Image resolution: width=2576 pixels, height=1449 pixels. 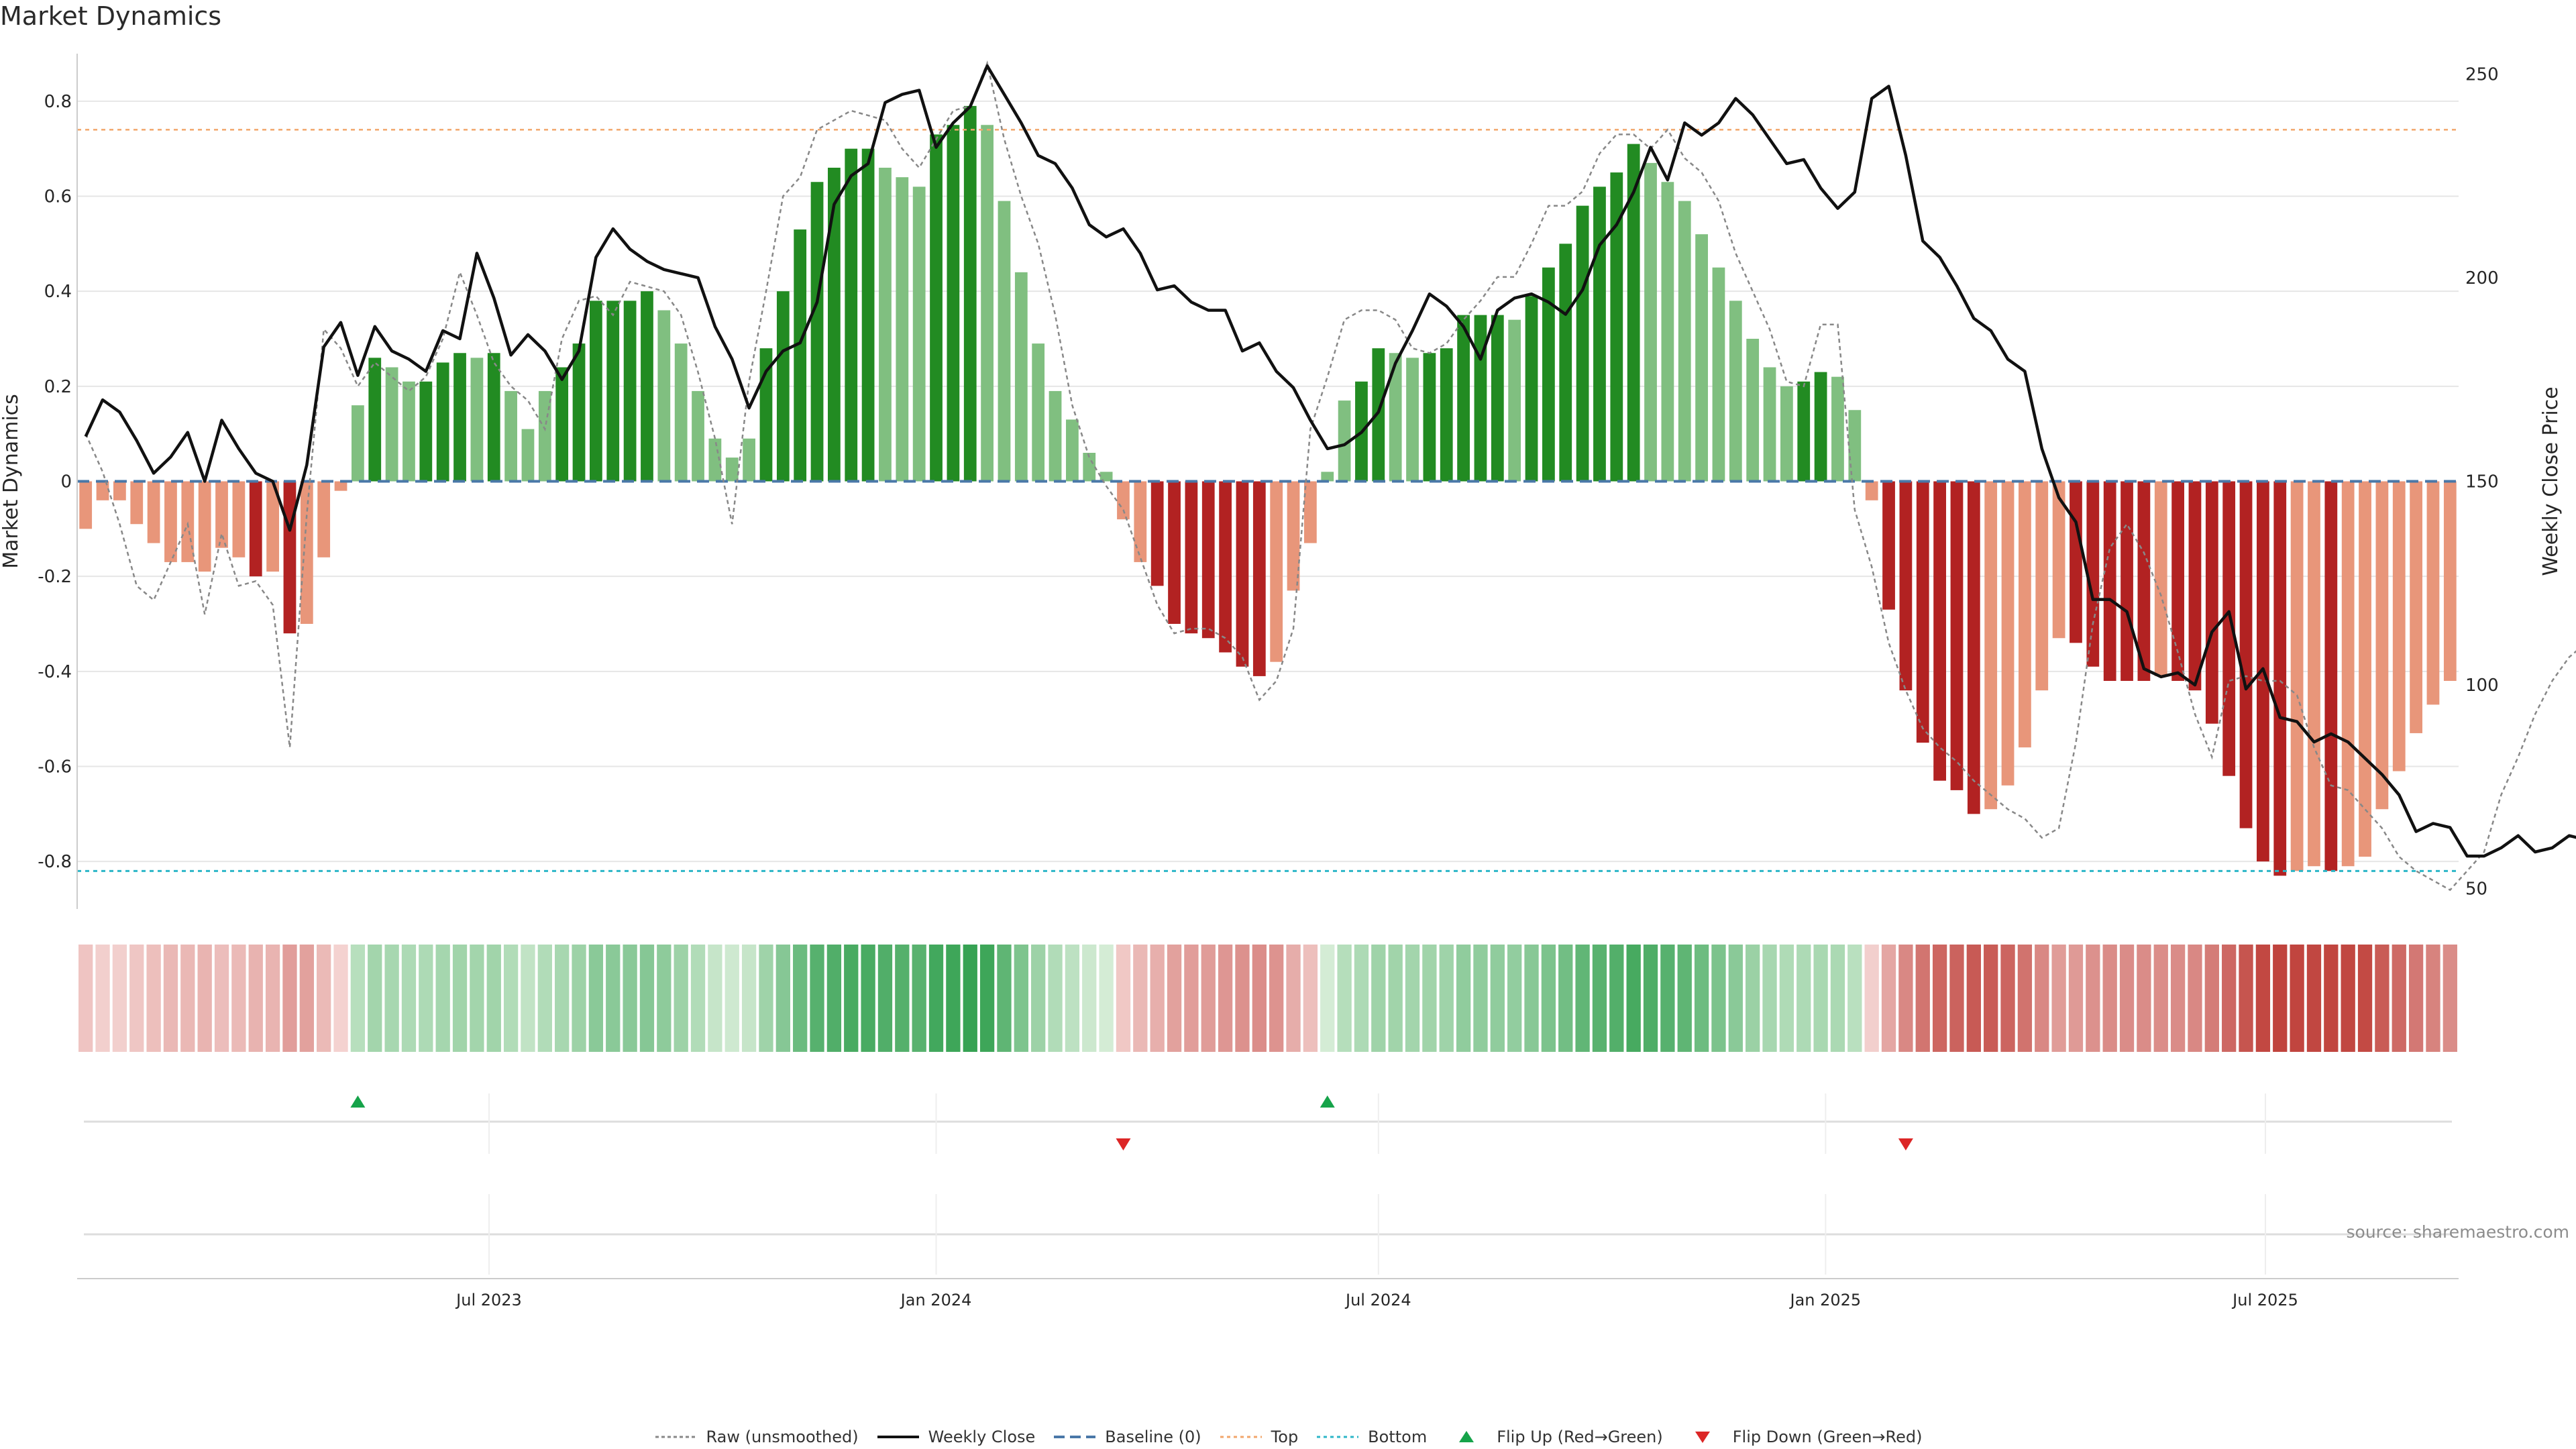 I want to click on legend-item-baseline: Baseline (0), so click(x=1127, y=1437).